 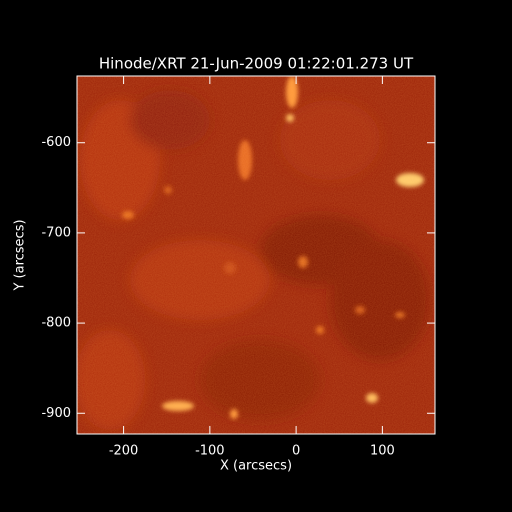 What do you see at coordinates (56, 142) in the screenshot?
I see `y-tick-label: -600` at bounding box center [56, 142].